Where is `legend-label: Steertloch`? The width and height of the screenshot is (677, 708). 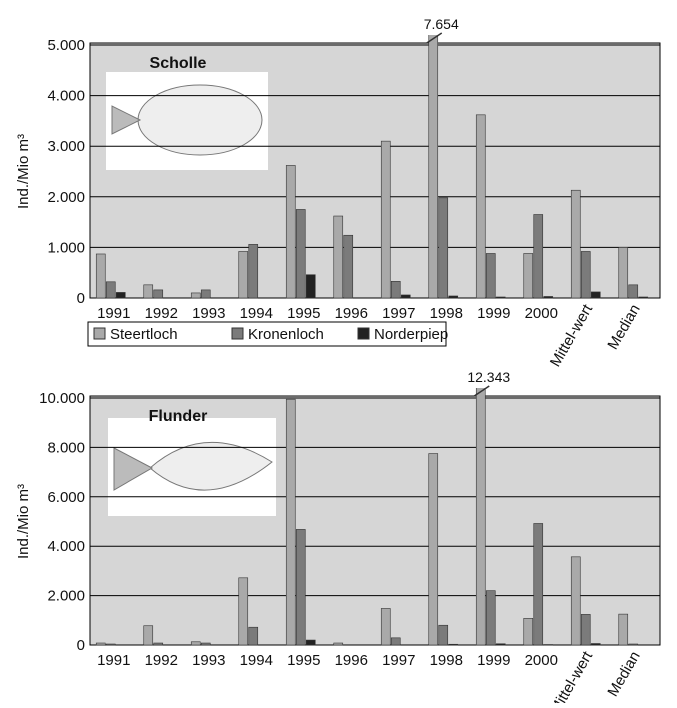 legend-label: Steertloch is located at coordinates (144, 334).